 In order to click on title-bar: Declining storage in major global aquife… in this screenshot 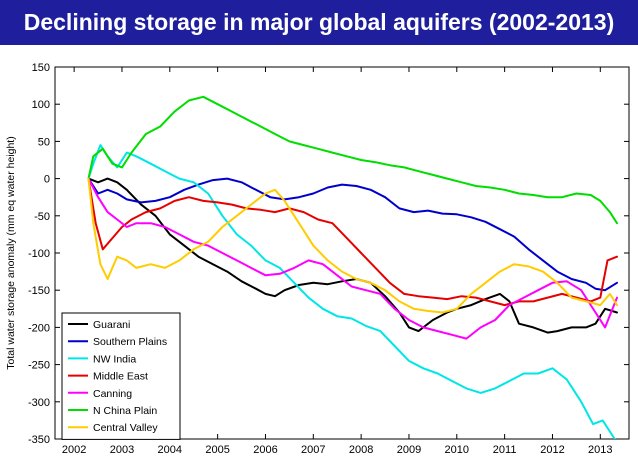, I will do `click(319, 22)`.